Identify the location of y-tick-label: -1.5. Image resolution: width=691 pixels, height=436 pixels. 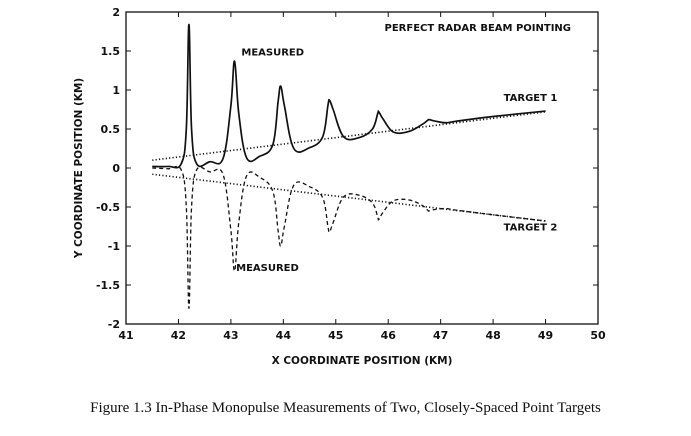
(108, 285).